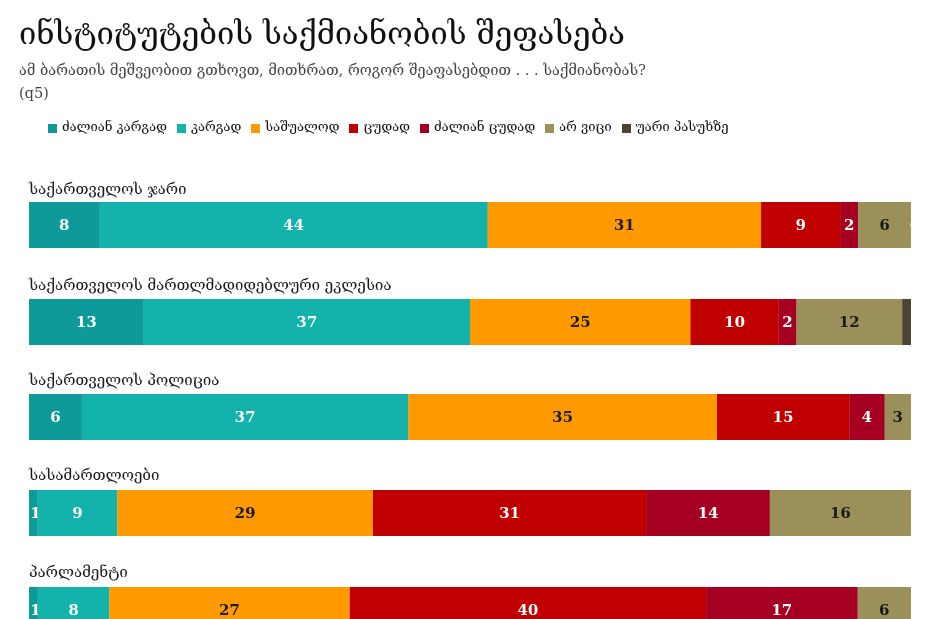  I want to click on value-label: 27, so click(229, 610).